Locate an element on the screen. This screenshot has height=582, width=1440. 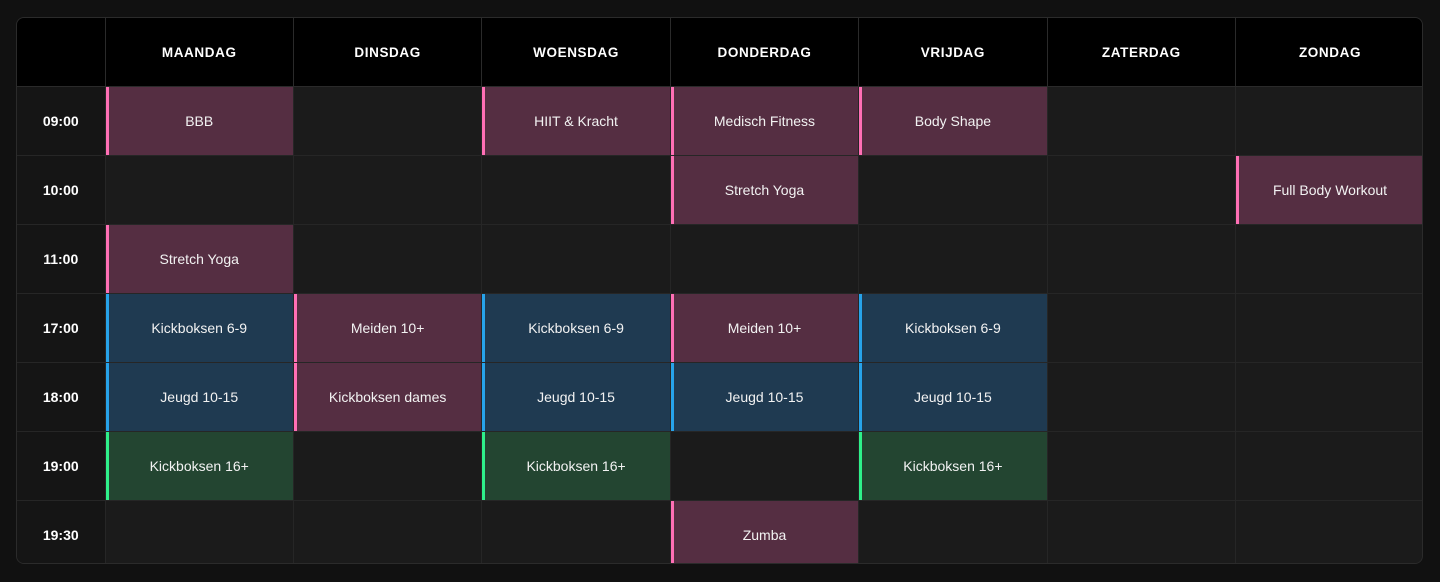
time-row: 10:00 Stretch Yoga Full Body Workout is located at coordinates (719, 190).